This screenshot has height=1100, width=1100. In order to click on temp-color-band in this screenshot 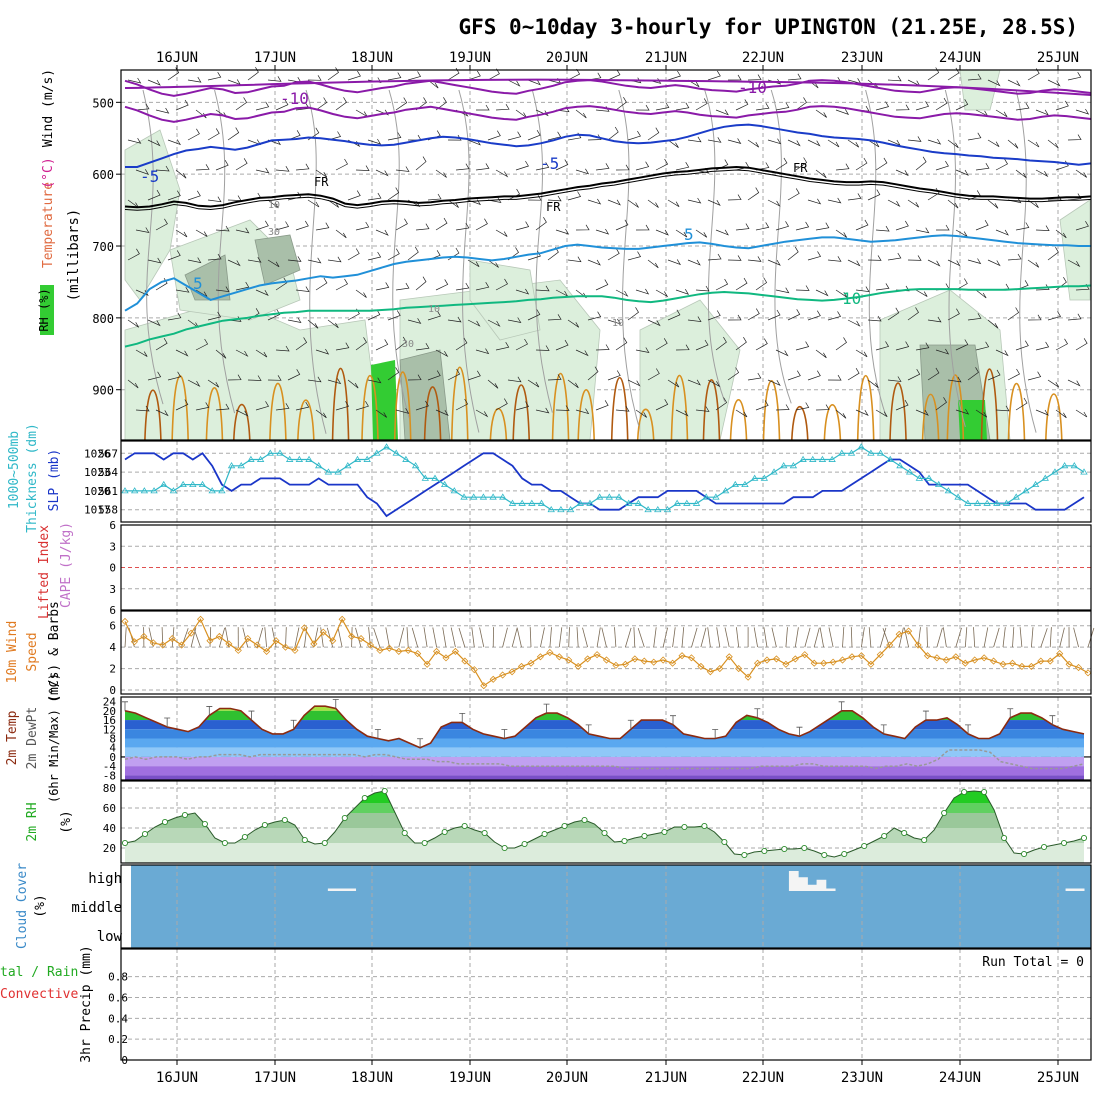, I will do `click(604, 777)`.